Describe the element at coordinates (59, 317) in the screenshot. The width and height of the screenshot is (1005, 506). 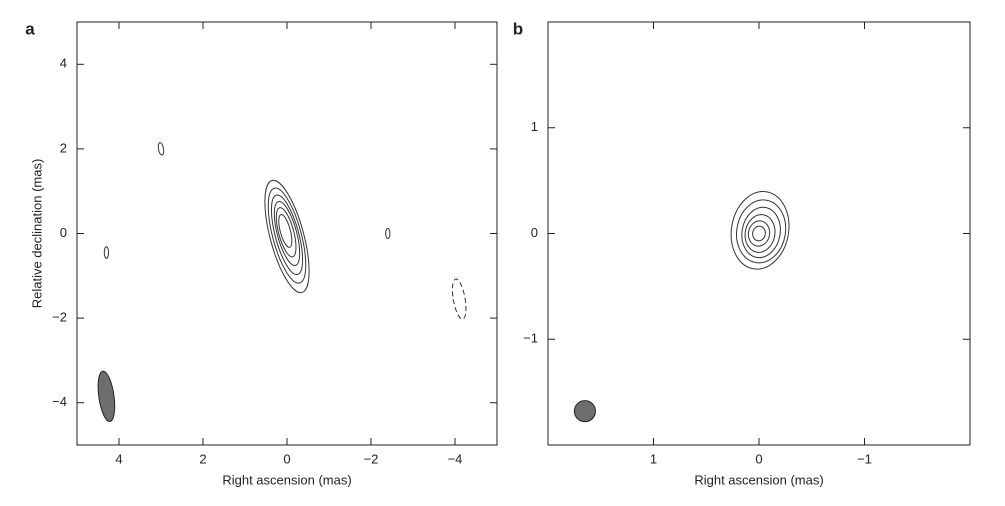
I see `y-tick-label: −2` at that location.